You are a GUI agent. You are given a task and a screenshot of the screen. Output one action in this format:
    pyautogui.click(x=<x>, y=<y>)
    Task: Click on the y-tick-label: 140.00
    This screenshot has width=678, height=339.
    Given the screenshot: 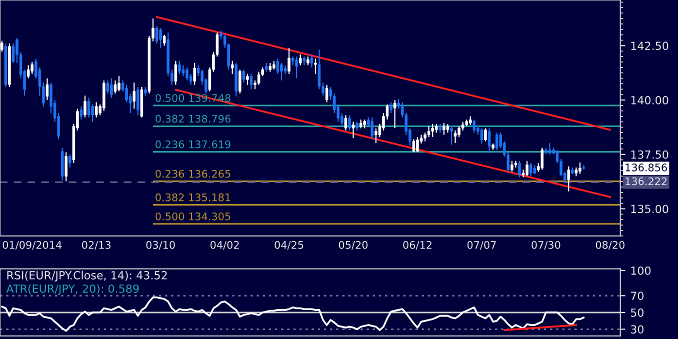 What is the action you would take?
    pyautogui.click(x=649, y=100)
    